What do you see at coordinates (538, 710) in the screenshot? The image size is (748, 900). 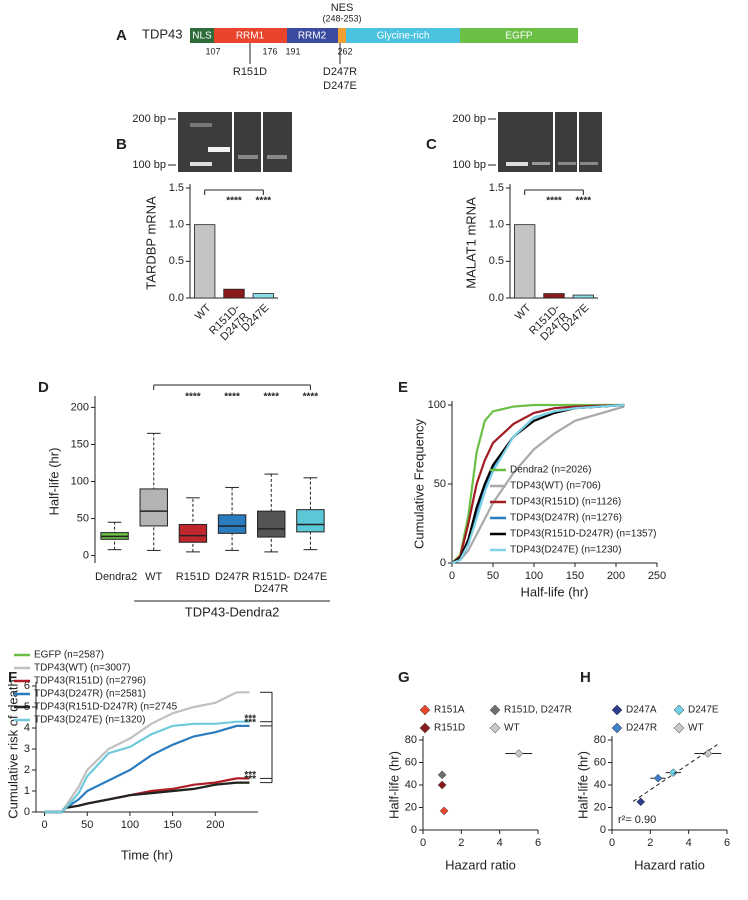 I see `legend-label: R151D, D247R` at bounding box center [538, 710].